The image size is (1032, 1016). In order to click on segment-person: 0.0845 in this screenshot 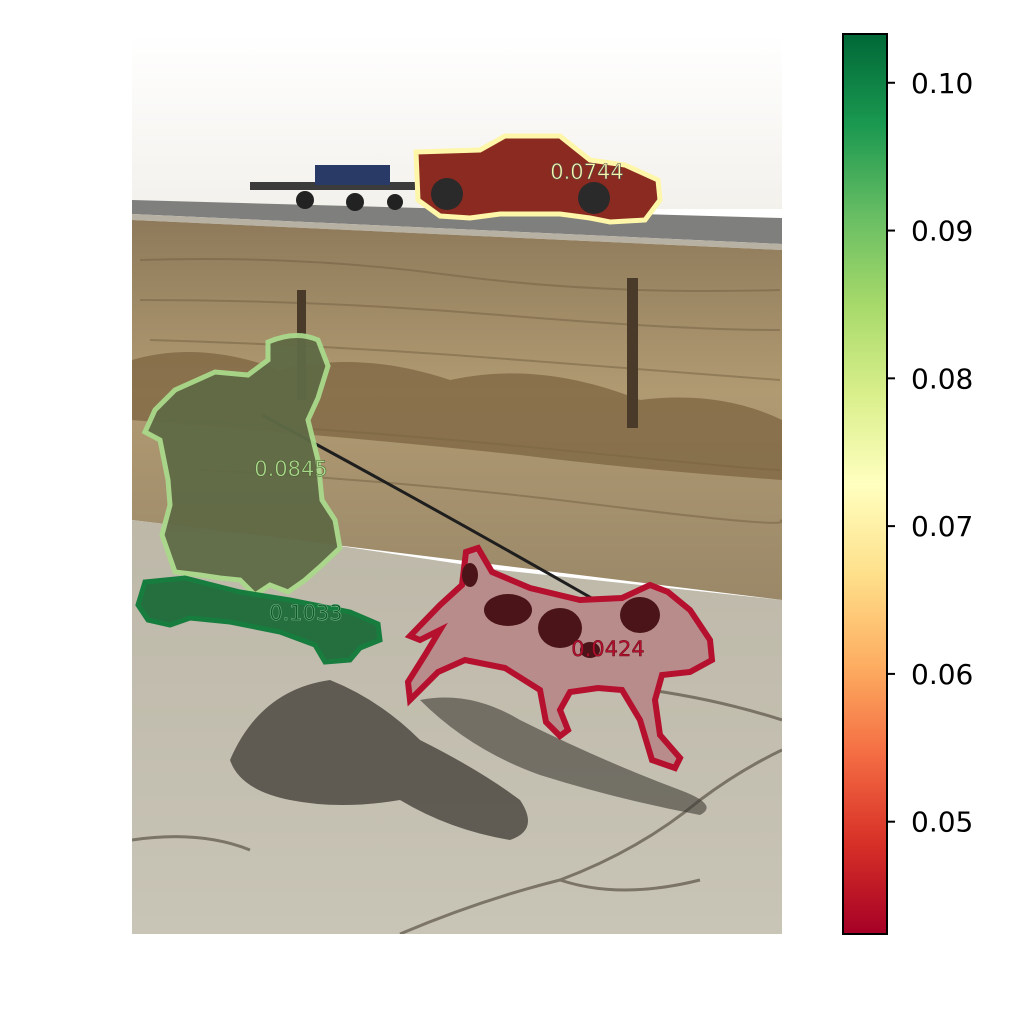, I will do `click(242, 466)`.